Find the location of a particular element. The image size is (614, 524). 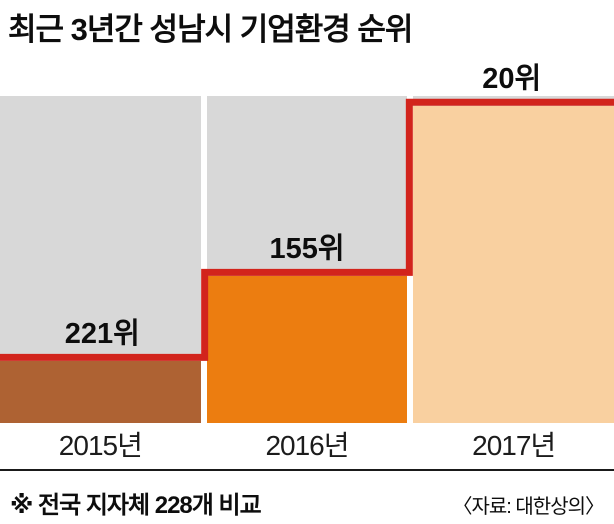

x-axis: 2015년 2016년 2017년 is located at coordinates (307, 444).